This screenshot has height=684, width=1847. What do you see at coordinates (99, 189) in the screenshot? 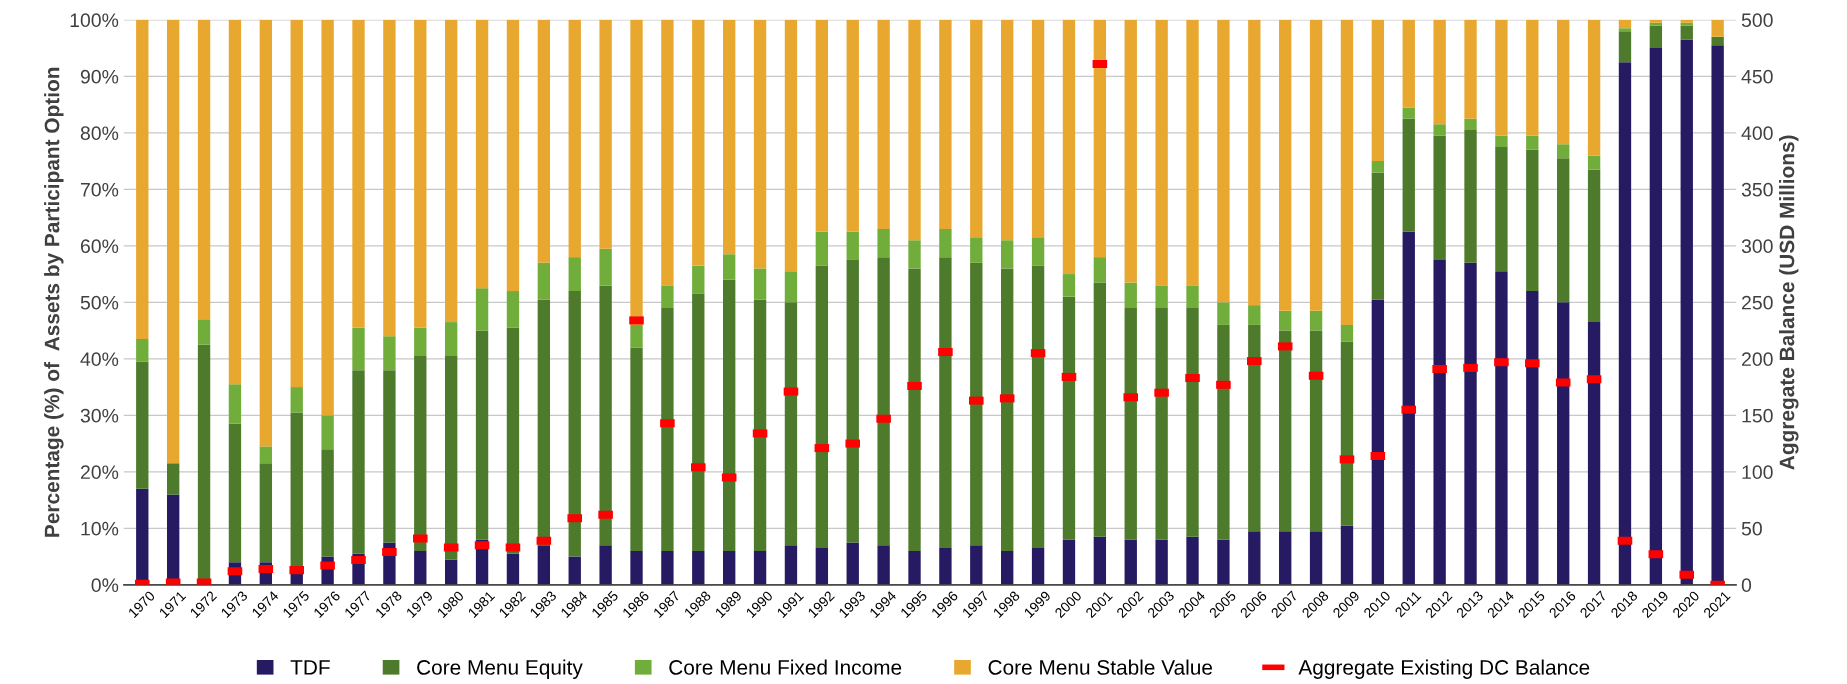
I see `y-tick-label: 70%` at bounding box center [99, 189].